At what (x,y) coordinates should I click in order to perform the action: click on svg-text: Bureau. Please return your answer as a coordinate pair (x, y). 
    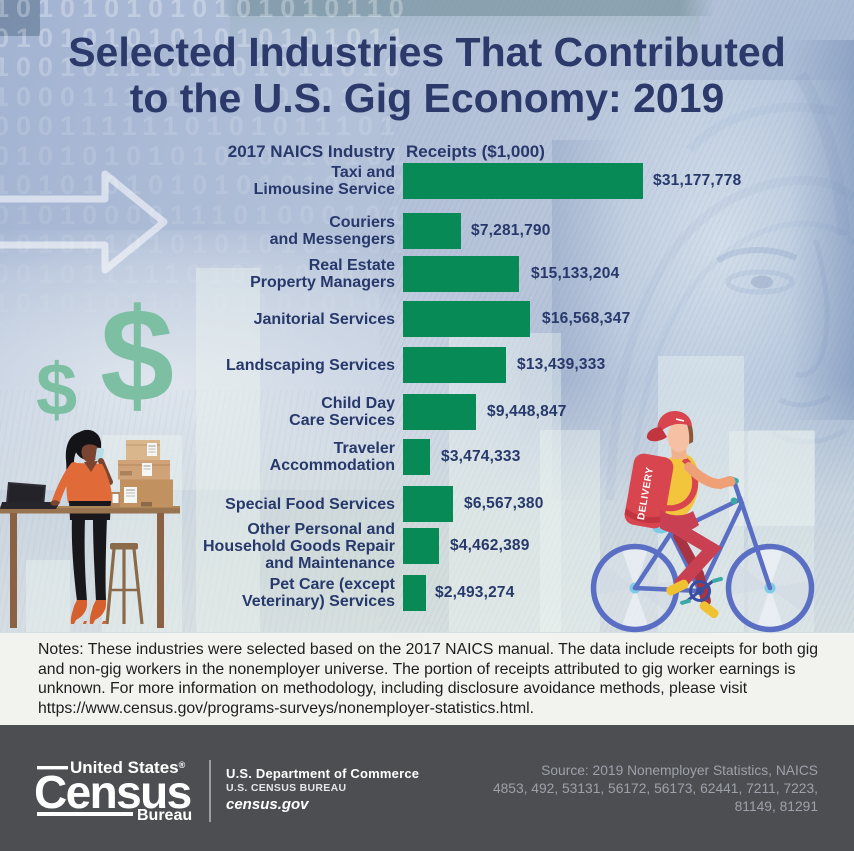
    Looking at the image, I should click on (164, 815).